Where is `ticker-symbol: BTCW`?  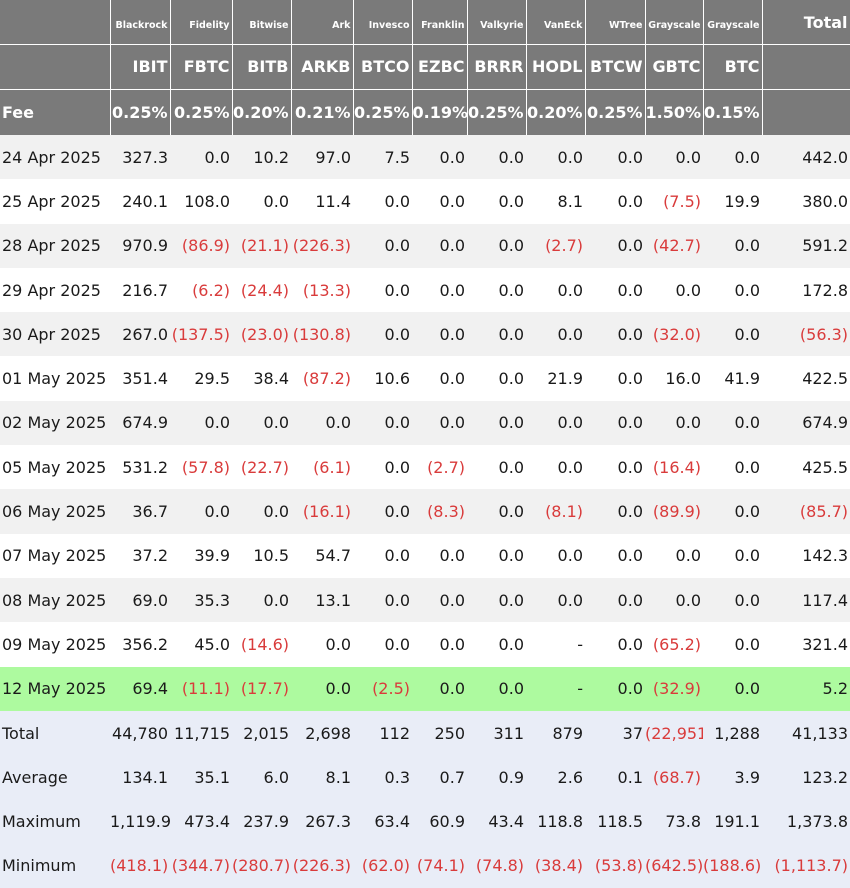
ticker-symbol: BTCW is located at coordinates (615, 66).